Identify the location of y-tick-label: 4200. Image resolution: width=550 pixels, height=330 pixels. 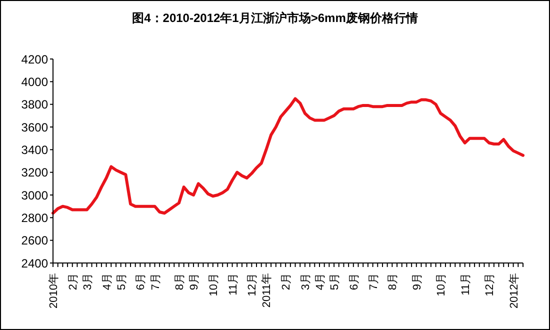
(34, 59).